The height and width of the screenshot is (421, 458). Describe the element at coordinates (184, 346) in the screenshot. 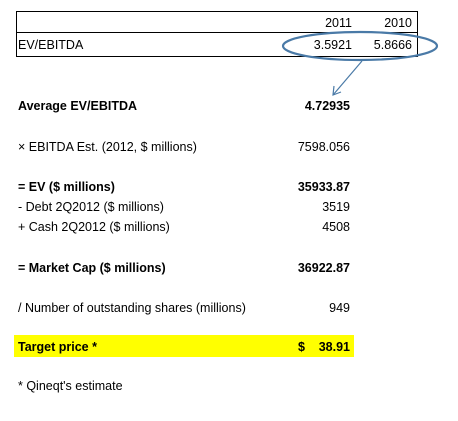

I see `target-price-highlight` at that location.